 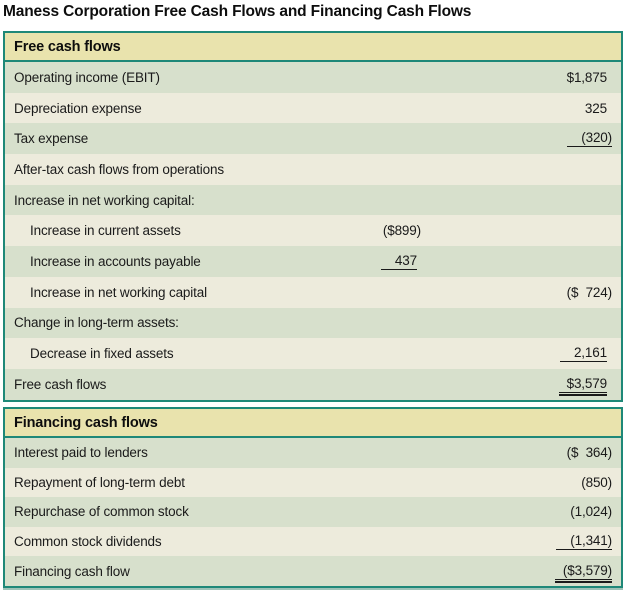 What do you see at coordinates (521, 354) in the screenshot?
I see `row-value: 2,161` at bounding box center [521, 354].